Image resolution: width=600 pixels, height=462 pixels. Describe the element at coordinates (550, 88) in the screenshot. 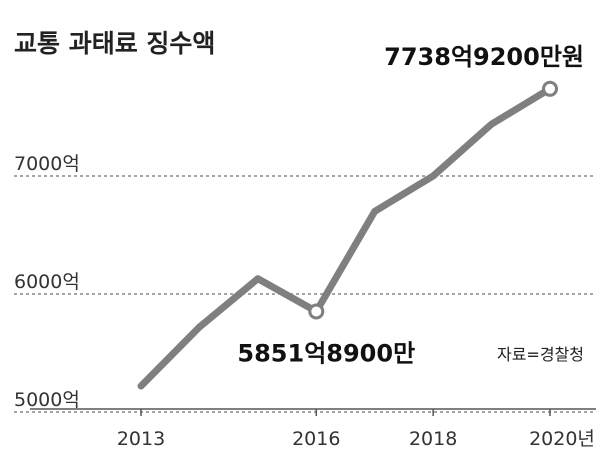

I see `data-point-2020` at that location.